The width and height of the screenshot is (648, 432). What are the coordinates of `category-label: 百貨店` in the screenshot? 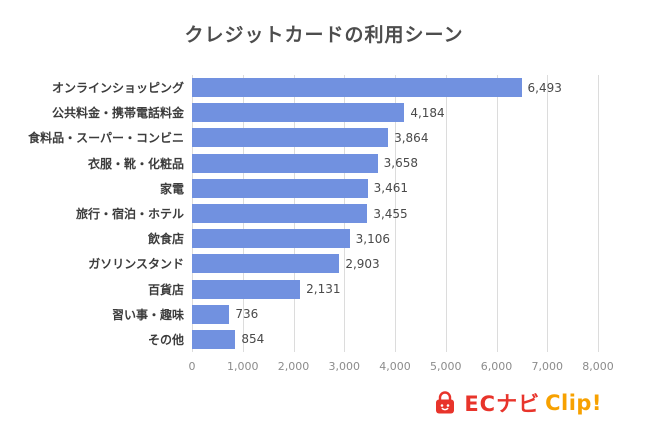 It's located at (165, 289).